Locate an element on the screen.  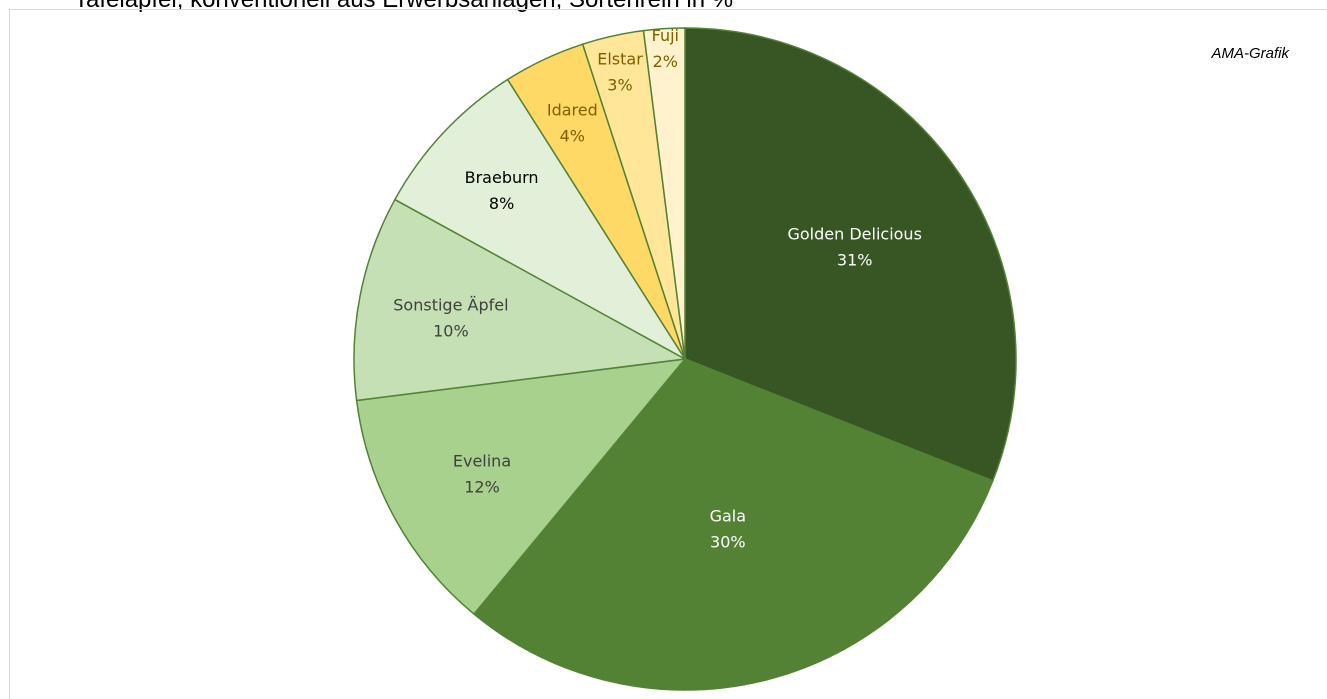
slice-label: Elstar 3% is located at coordinates (620, 71).